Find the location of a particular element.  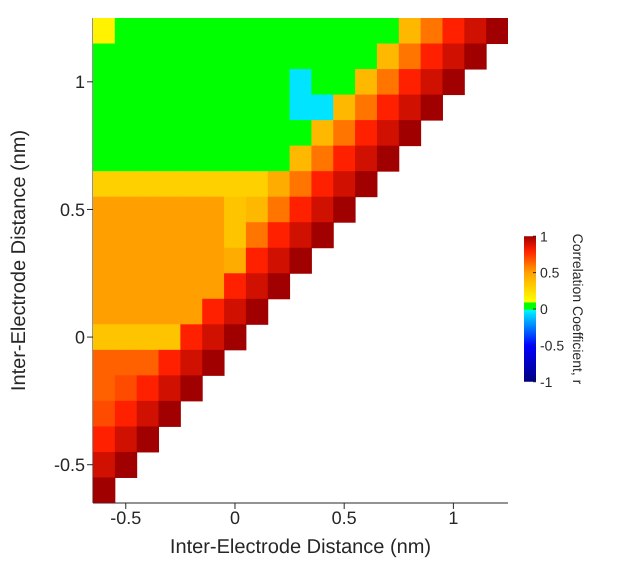

color-bar-label: 1 is located at coordinates (544, 236).